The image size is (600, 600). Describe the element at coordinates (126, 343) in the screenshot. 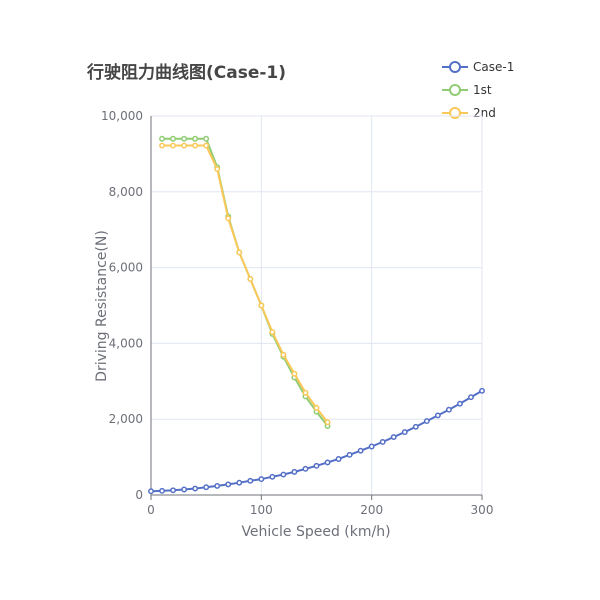

I see `y-tick-label: 4,000` at that location.